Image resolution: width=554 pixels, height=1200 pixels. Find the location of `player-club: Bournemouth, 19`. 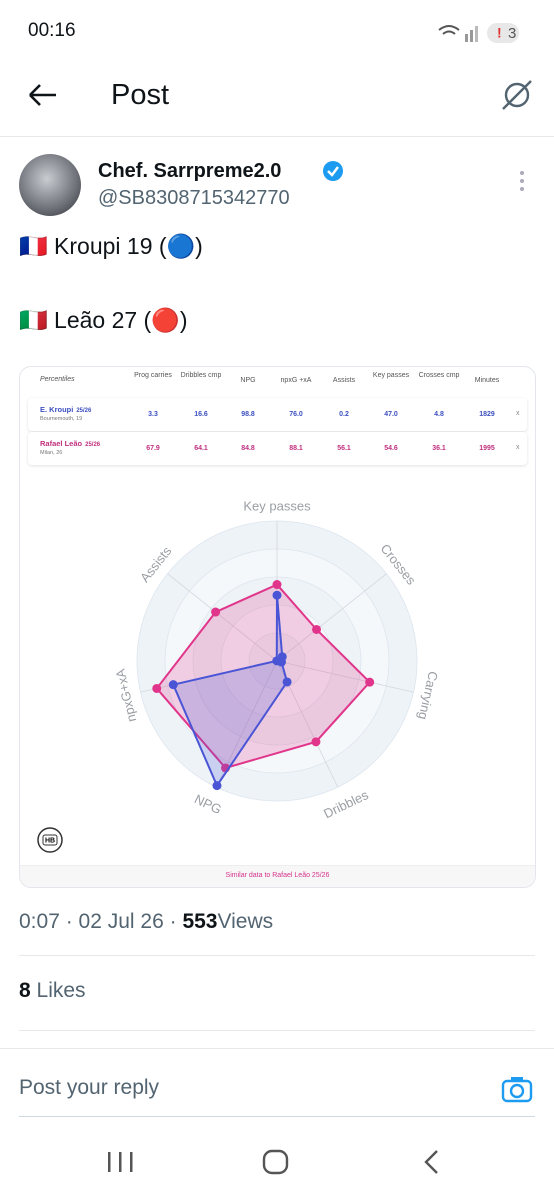

player-club: Bournemouth, 19 is located at coordinates (61, 419).